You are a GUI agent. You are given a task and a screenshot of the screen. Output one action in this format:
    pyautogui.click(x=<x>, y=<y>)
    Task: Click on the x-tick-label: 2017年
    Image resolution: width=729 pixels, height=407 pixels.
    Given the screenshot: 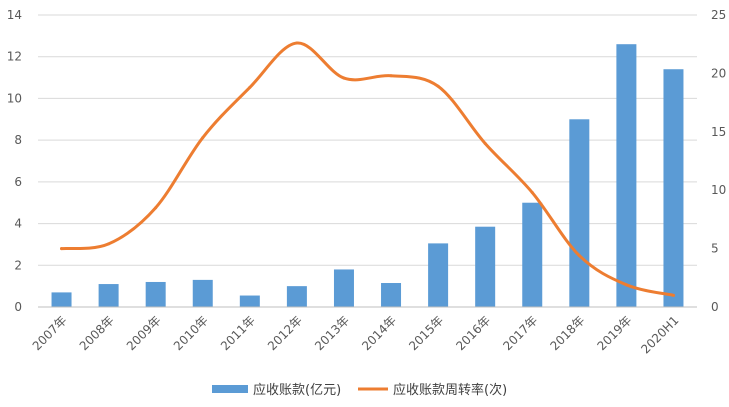 What is the action you would take?
    pyautogui.click(x=520, y=333)
    